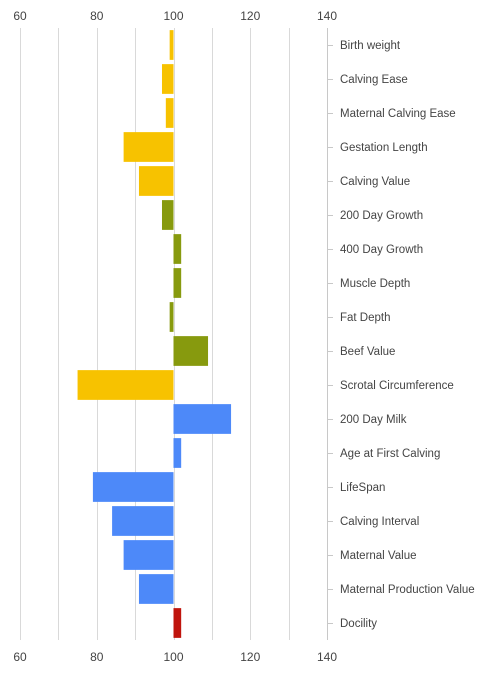 The image size is (500, 677). I want to click on x-tick-label-bottom: 120, so click(250, 657).